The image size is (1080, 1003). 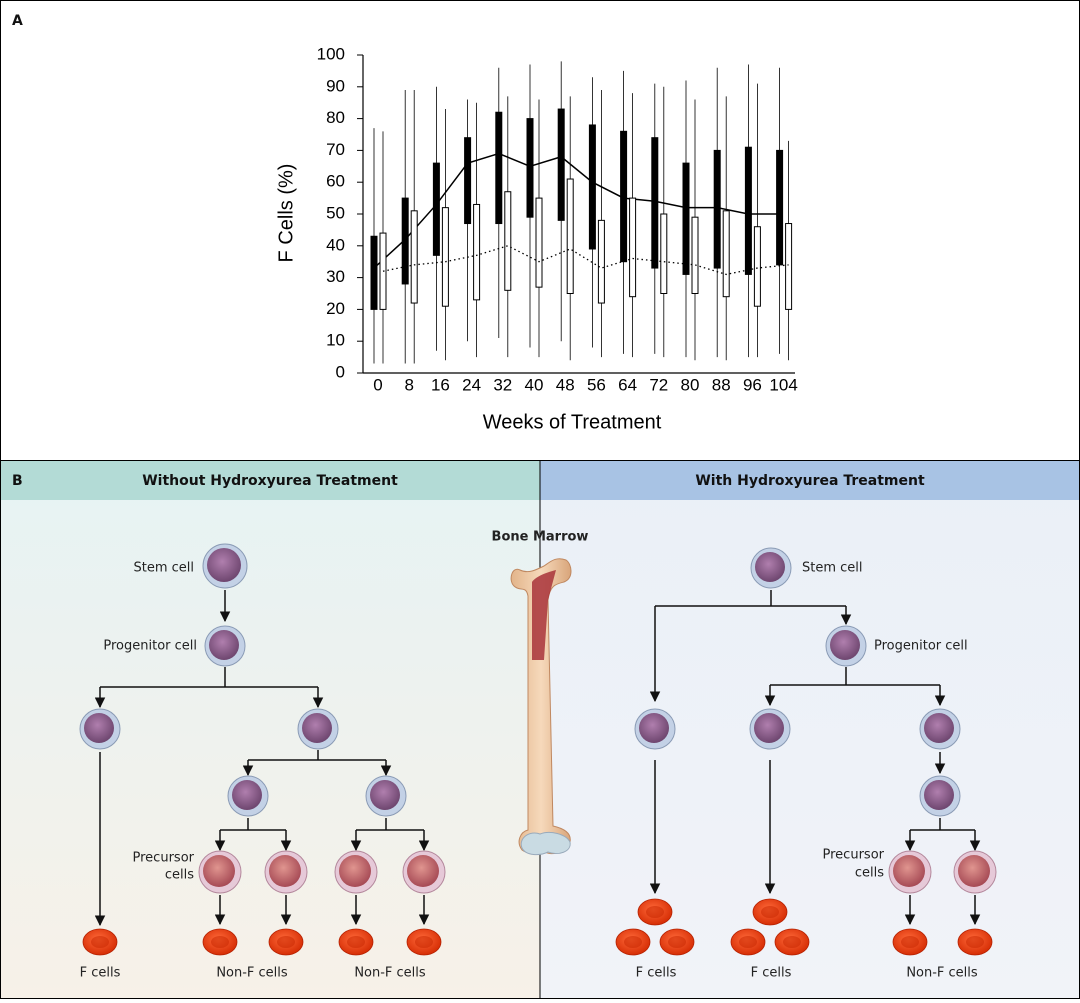 What do you see at coordinates (440, 384) in the screenshot?
I see `x-tick-label: 16` at bounding box center [440, 384].